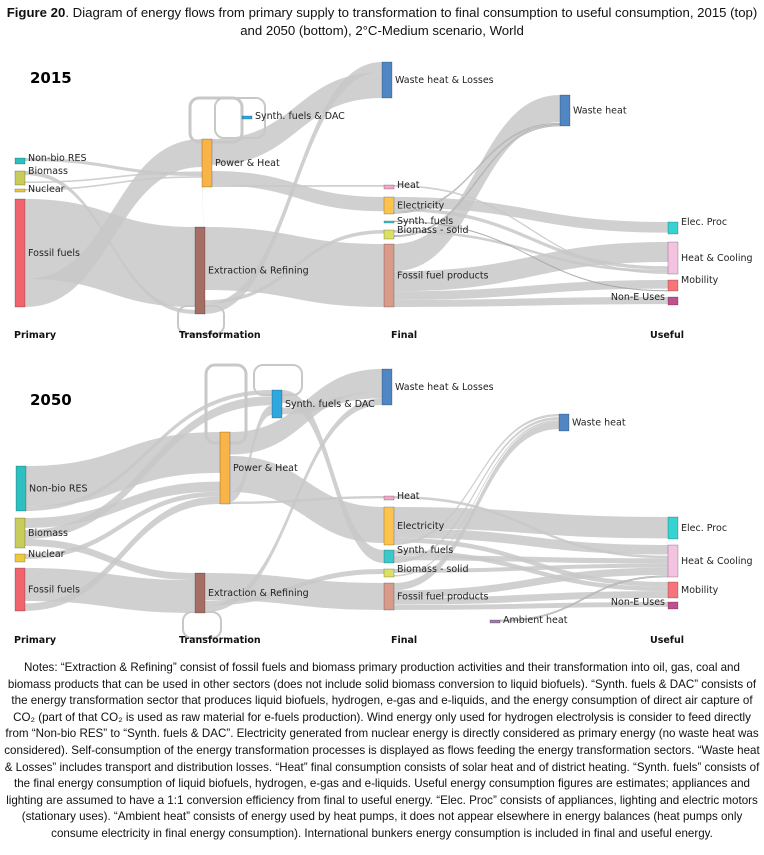 The width and height of the screenshot is (764, 855). I want to click on node-fossilprod, so click(389, 596).